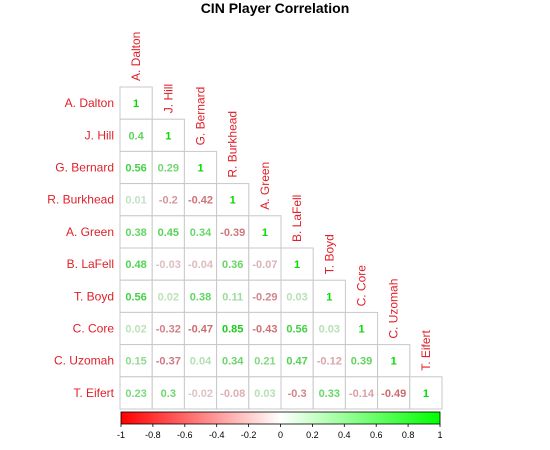 This screenshot has width=550, height=450. I want to click on cell-value: 0.38, so click(135, 233).